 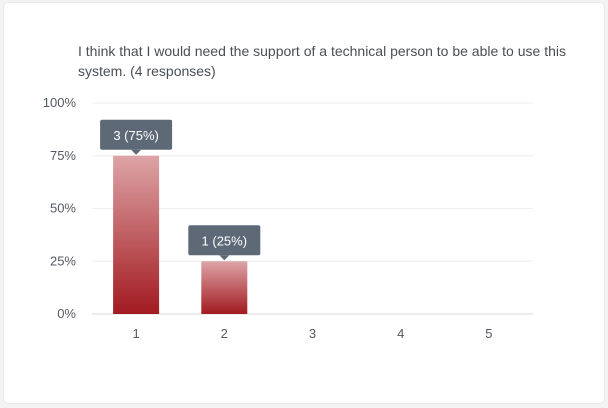 What do you see at coordinates (488, 333) in the screenshot?
I see `x-tick-label: 5` at bounding box center [488, 333].